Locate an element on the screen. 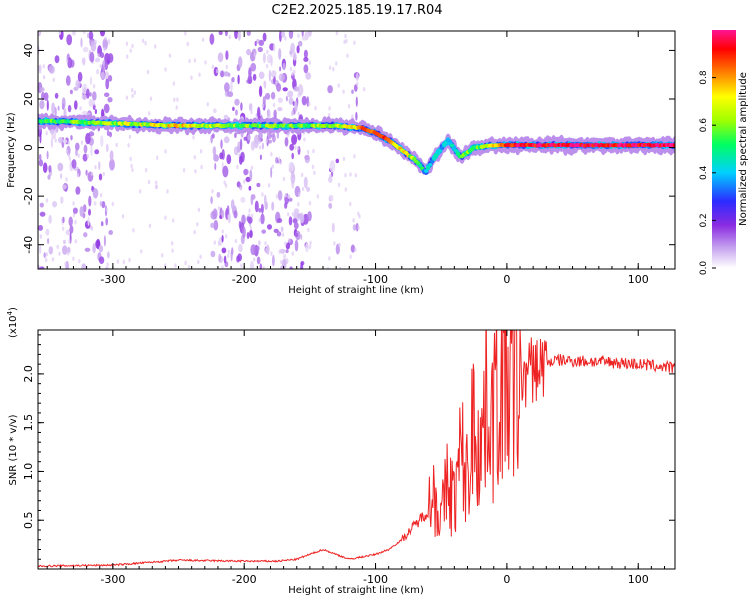 The image size is (750, 600). spectrogram-x-label: Height of straight line (km) is located at coordinates (356, 290).